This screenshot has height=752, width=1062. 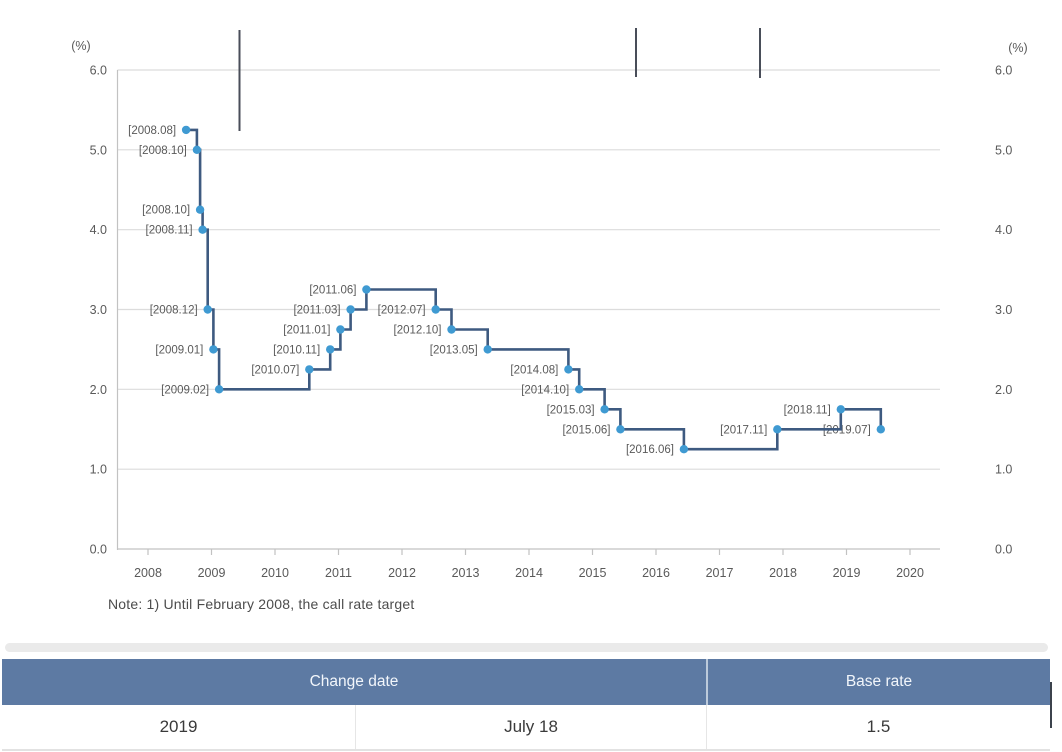 What do you see at coordinates (1003, 71) in the screenshot?
I see `y-tick-label-right: 6.0` at bounding box center [1003, 71].